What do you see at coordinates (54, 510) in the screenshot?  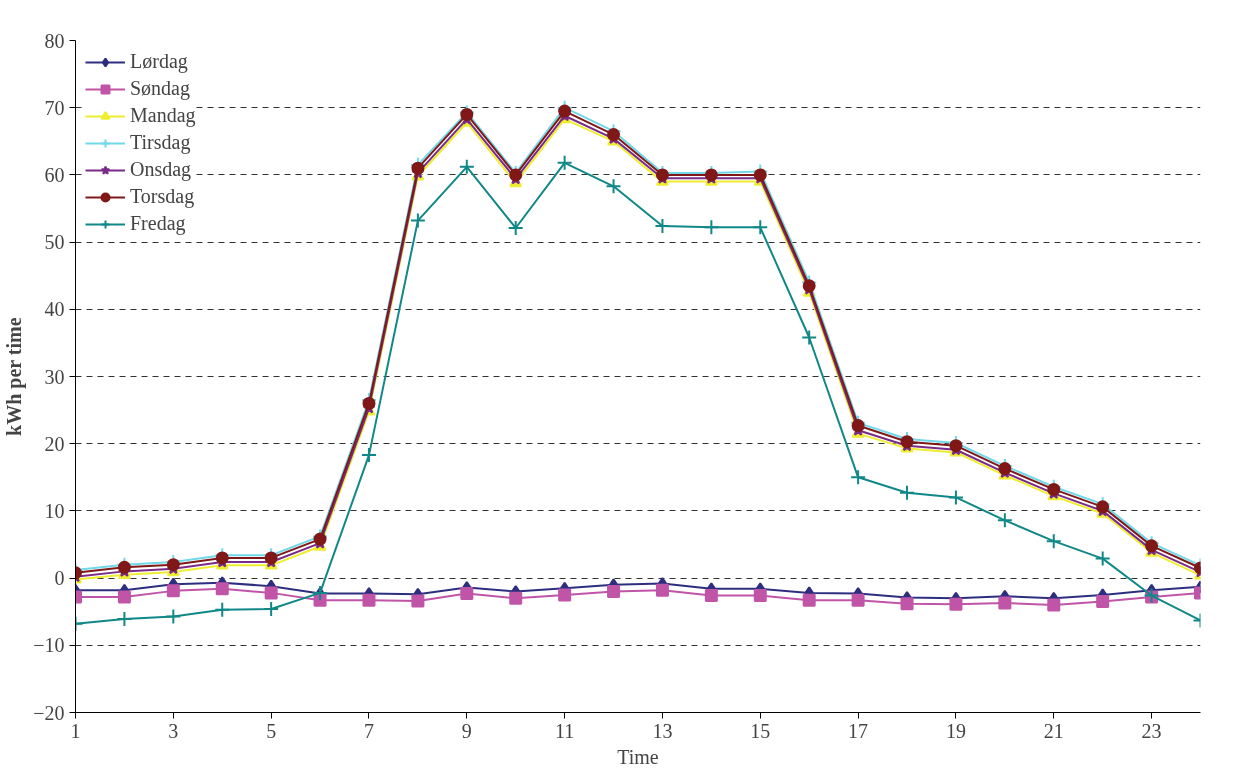 I see `y-tick-label: 10` at bounding box center [54, 510].